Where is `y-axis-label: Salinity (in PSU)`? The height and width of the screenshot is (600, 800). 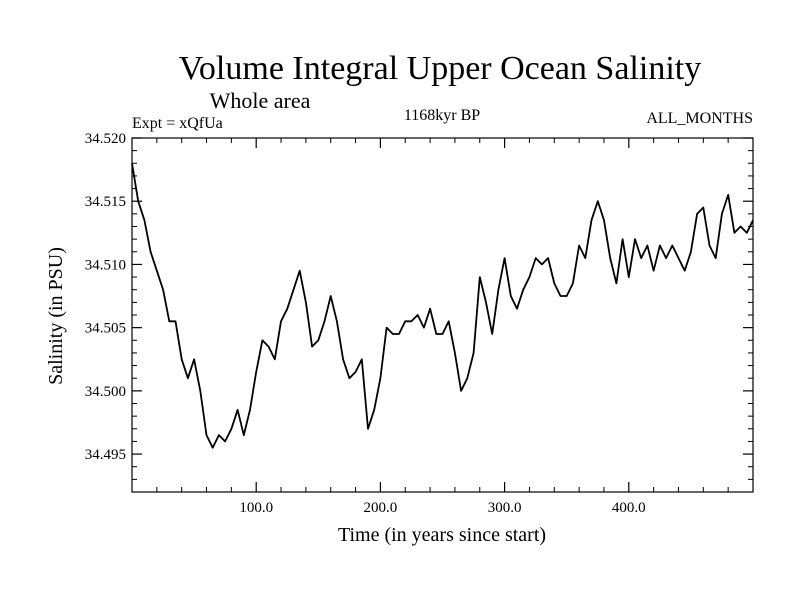
y-axis-label: Salinity (in PSU) is located at coordinates (56, 316).